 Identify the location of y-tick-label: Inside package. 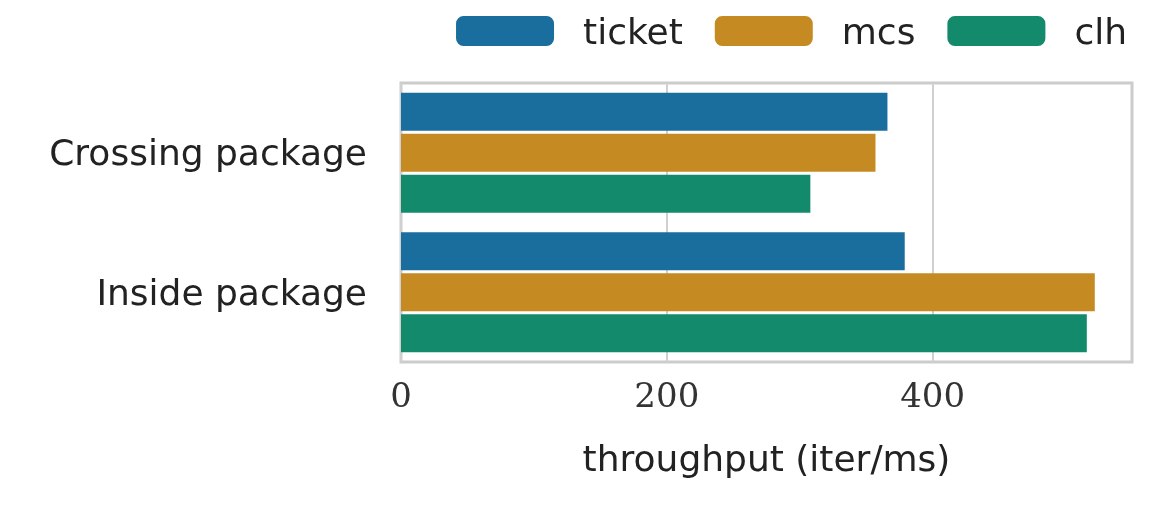
(231, 292).